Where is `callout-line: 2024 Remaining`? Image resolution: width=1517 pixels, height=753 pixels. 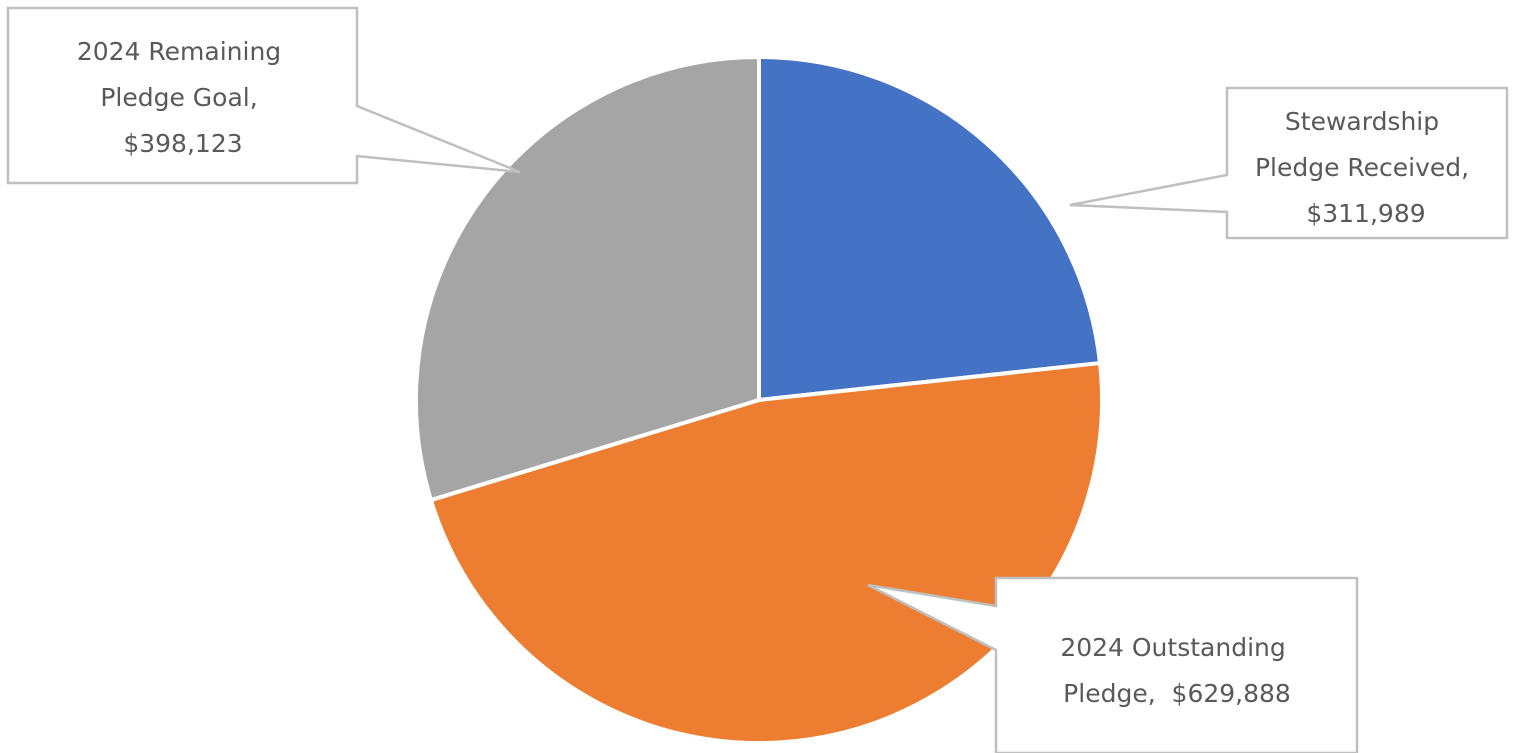
callout-line: 2024 Remaining is located at coordinates (179, 51).